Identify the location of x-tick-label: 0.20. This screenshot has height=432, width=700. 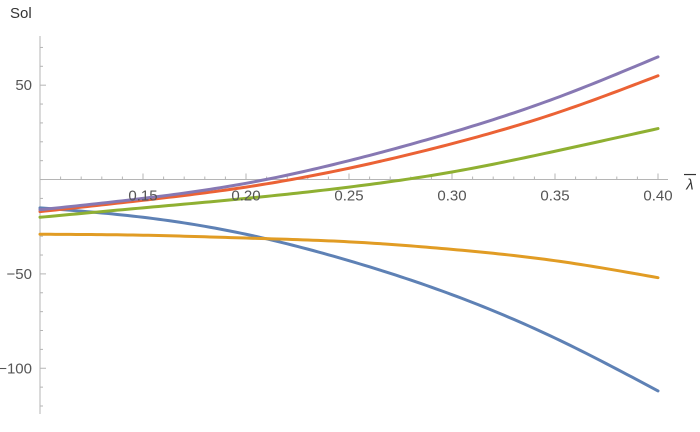
(245, 196).